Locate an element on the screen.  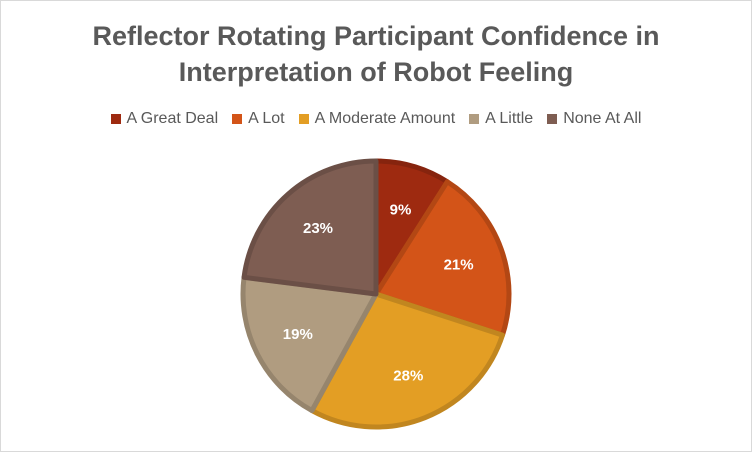
legend-item-none-at-all: None At All is located at coordinates (594, 119).